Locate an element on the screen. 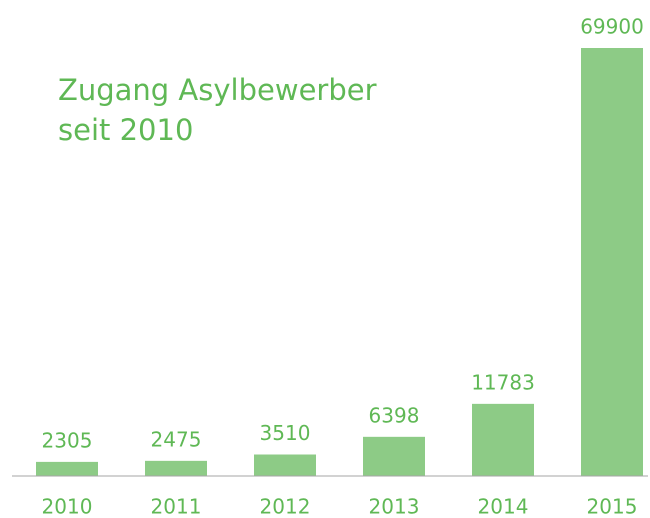 This screenshot has width=650, height=518. data-label: 2475 is located at coordinates (176, 439).